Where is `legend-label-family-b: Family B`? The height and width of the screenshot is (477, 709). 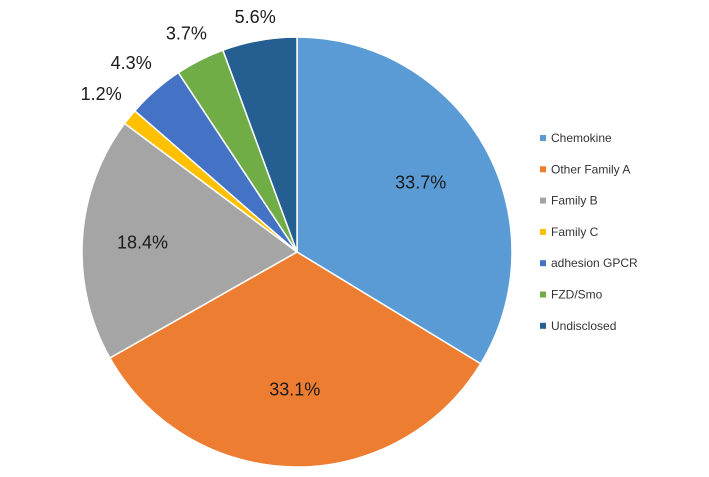
legend-label-family-b: Family B is located at coordinates (574, 201).